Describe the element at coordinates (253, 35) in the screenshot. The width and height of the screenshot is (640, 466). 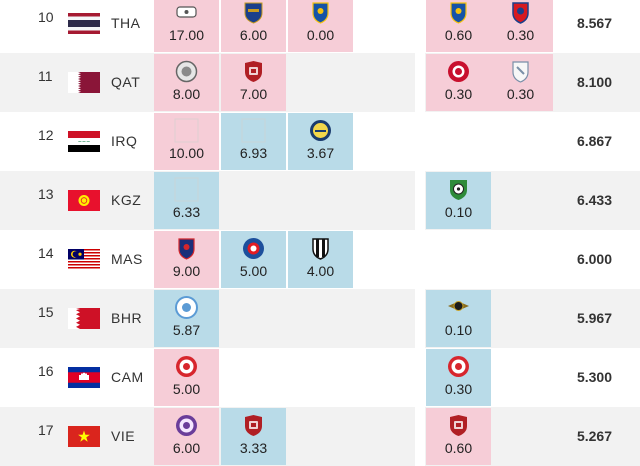
I see `club-points-value: 6.00` at that location.